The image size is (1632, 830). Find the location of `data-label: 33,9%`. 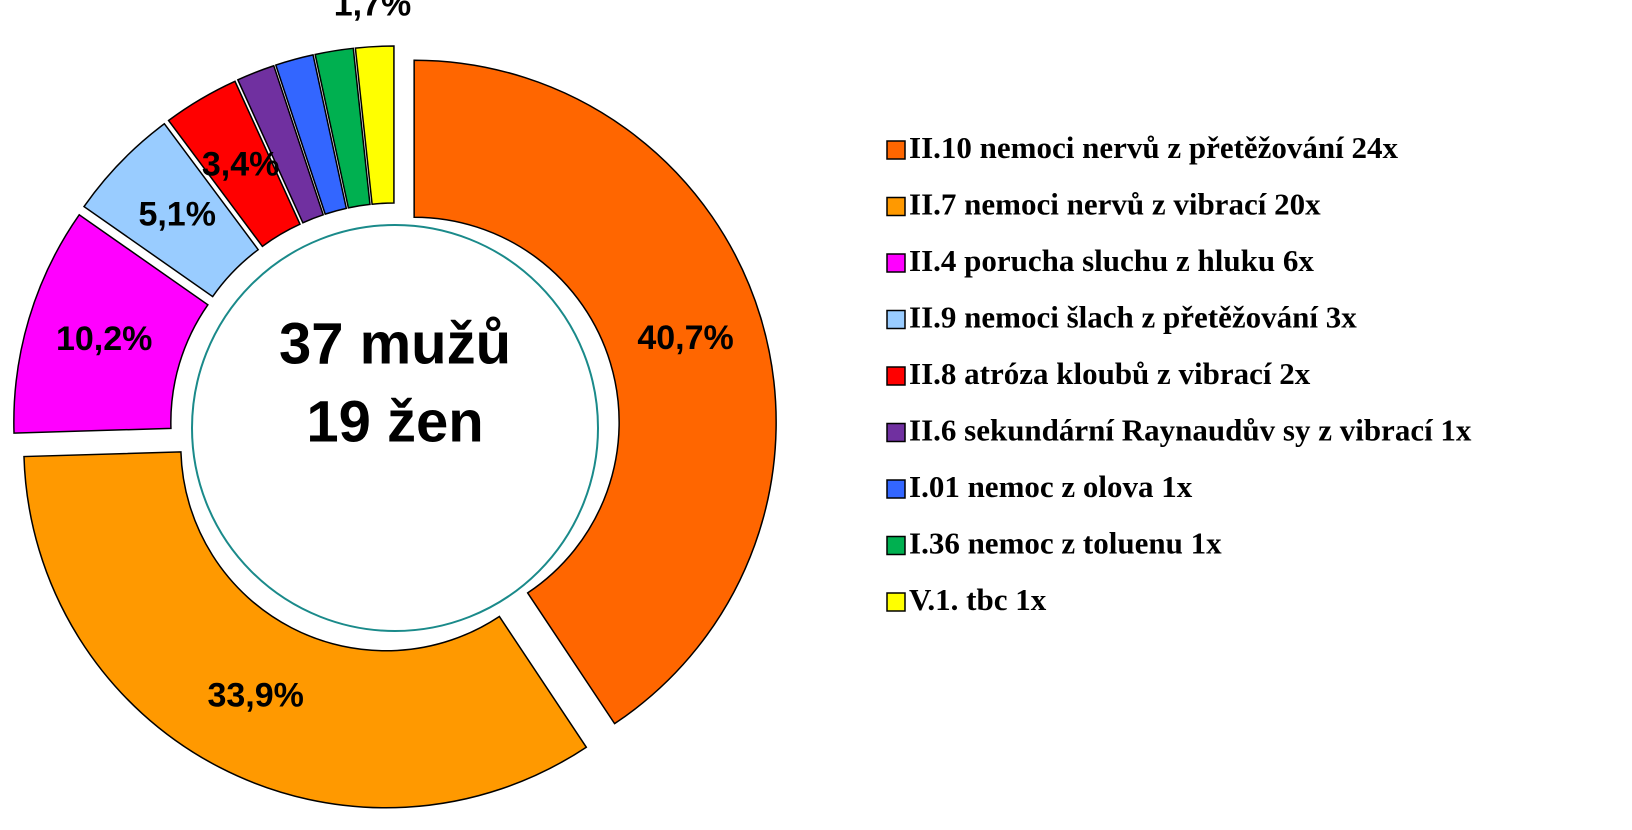

data-label: 33,9% is located at coordinates (255, 696).